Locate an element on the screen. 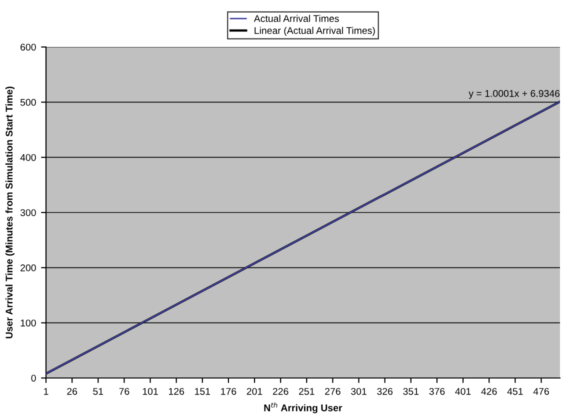  legend-label: Linear (Actual Arrival Times) is located at coordinates (314, 31).